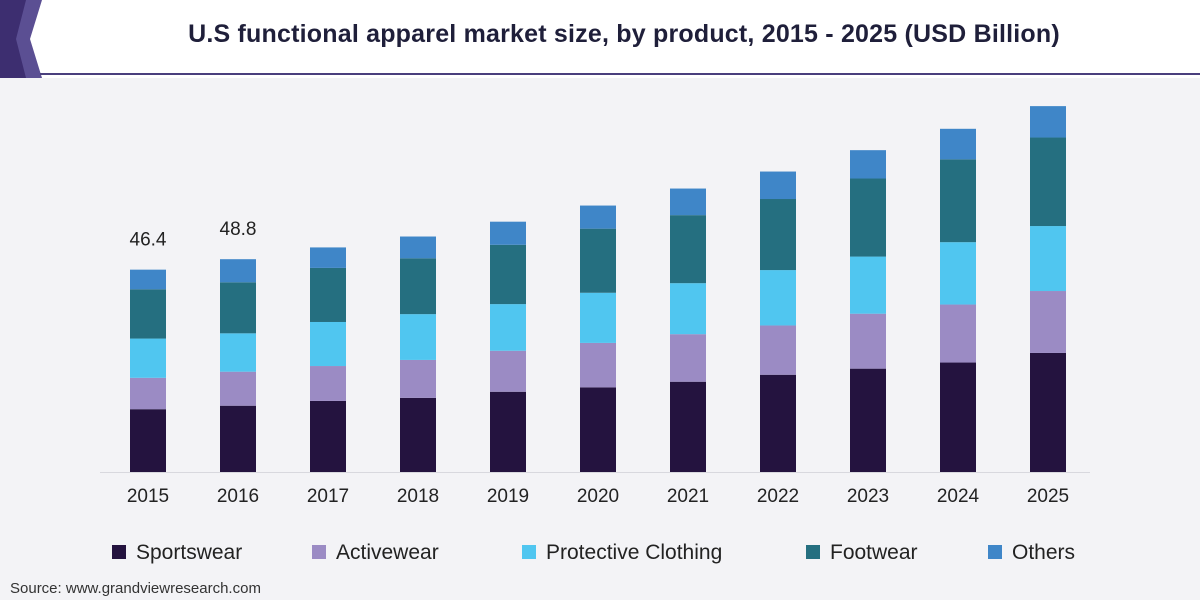 The image size is (1200, 600). I want to click on bar-segment-activewear-2025, so click(1048, 322).